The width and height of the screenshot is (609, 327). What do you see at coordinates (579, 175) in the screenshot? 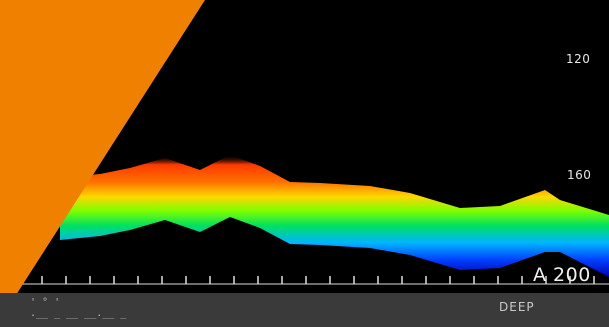
I see `depth-label-lower: 160` at bounding box center [579, 175].